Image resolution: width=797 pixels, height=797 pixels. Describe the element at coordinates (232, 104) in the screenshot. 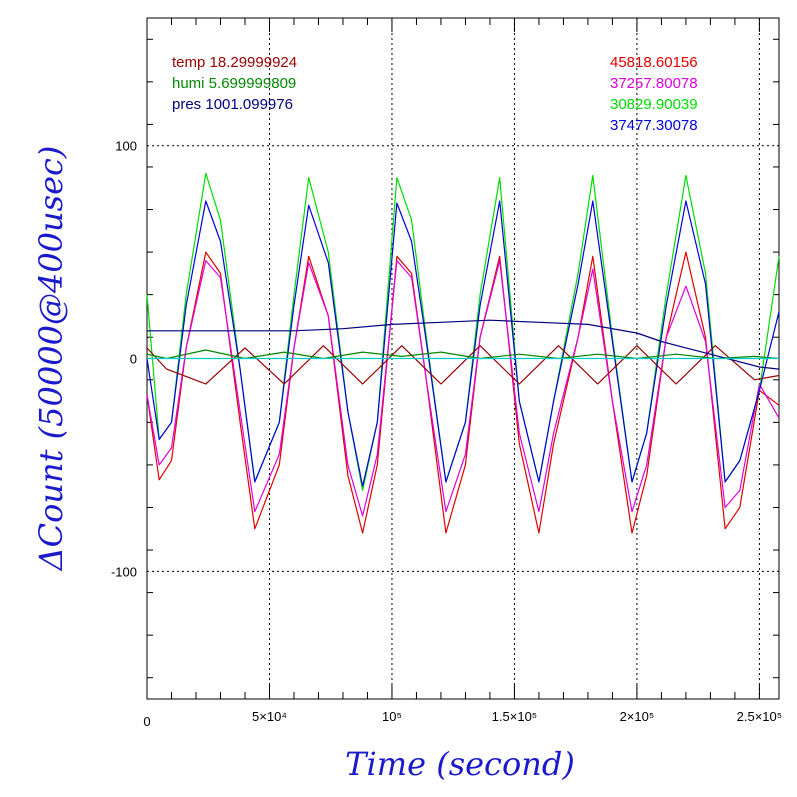

I see `legend-left-entry: pres 1001.099976` at that location.